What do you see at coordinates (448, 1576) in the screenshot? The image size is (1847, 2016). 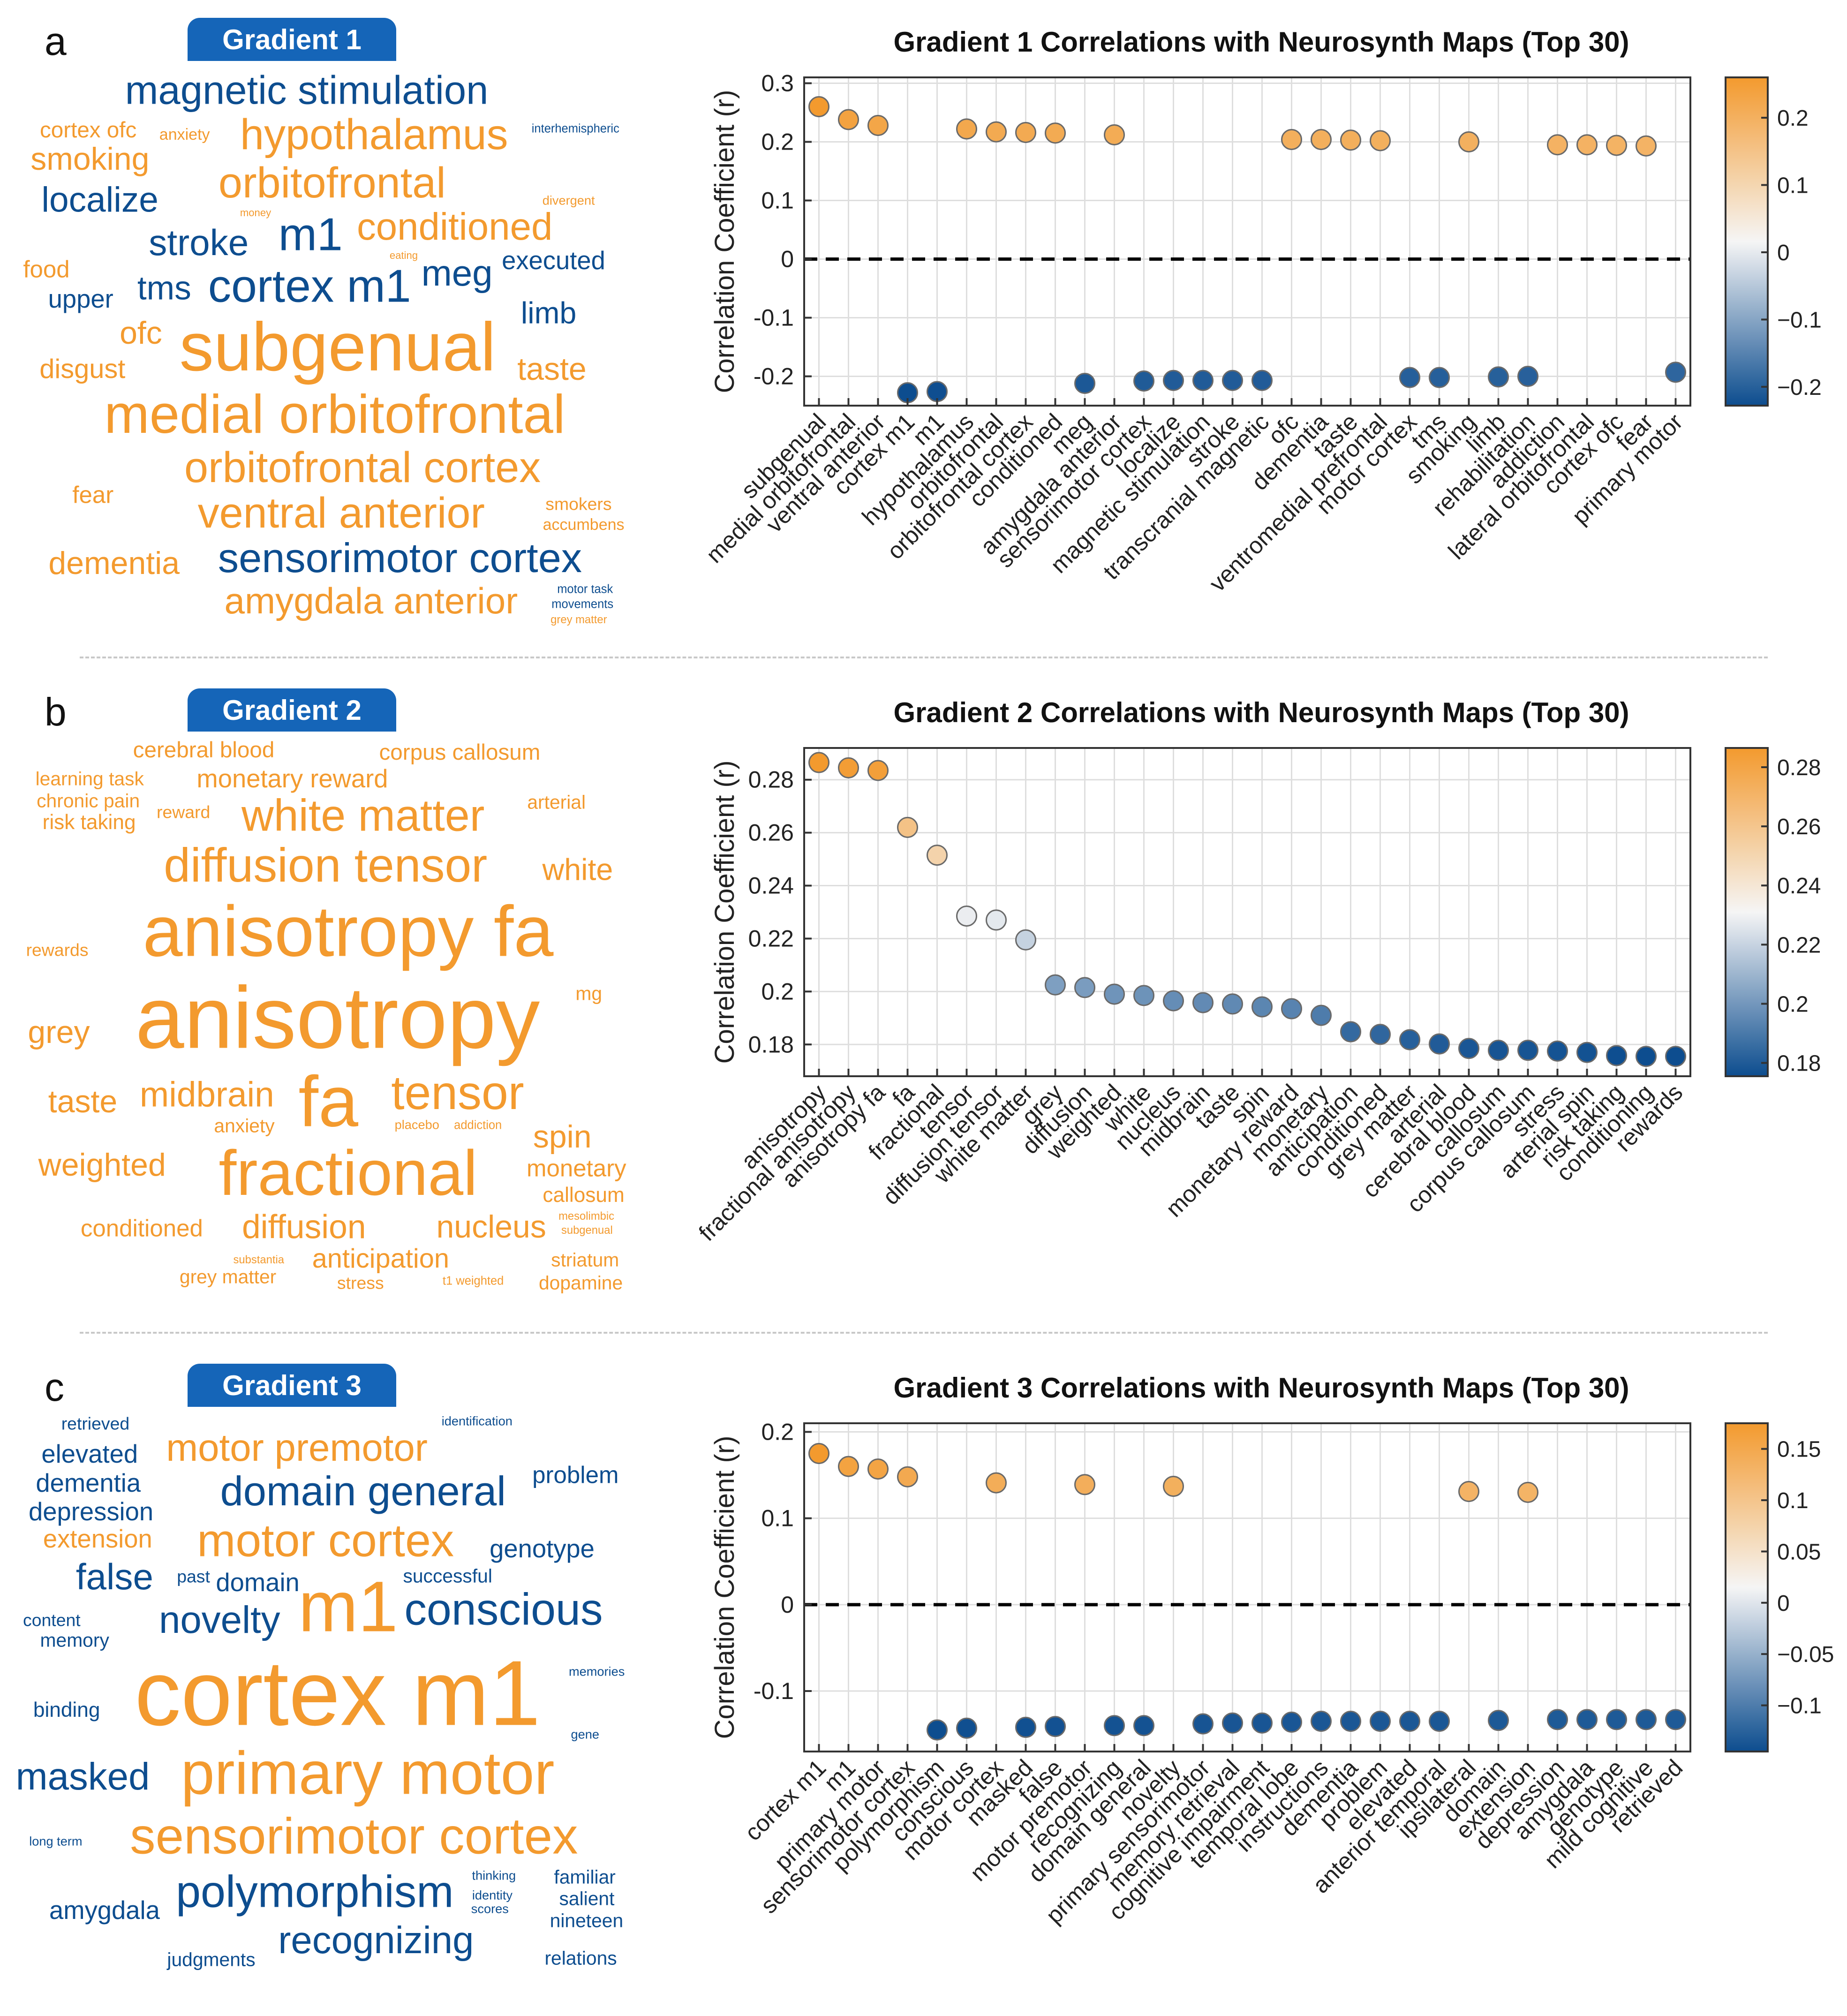 I see `cloud-word: successful` at bounding box center [448, 1576].